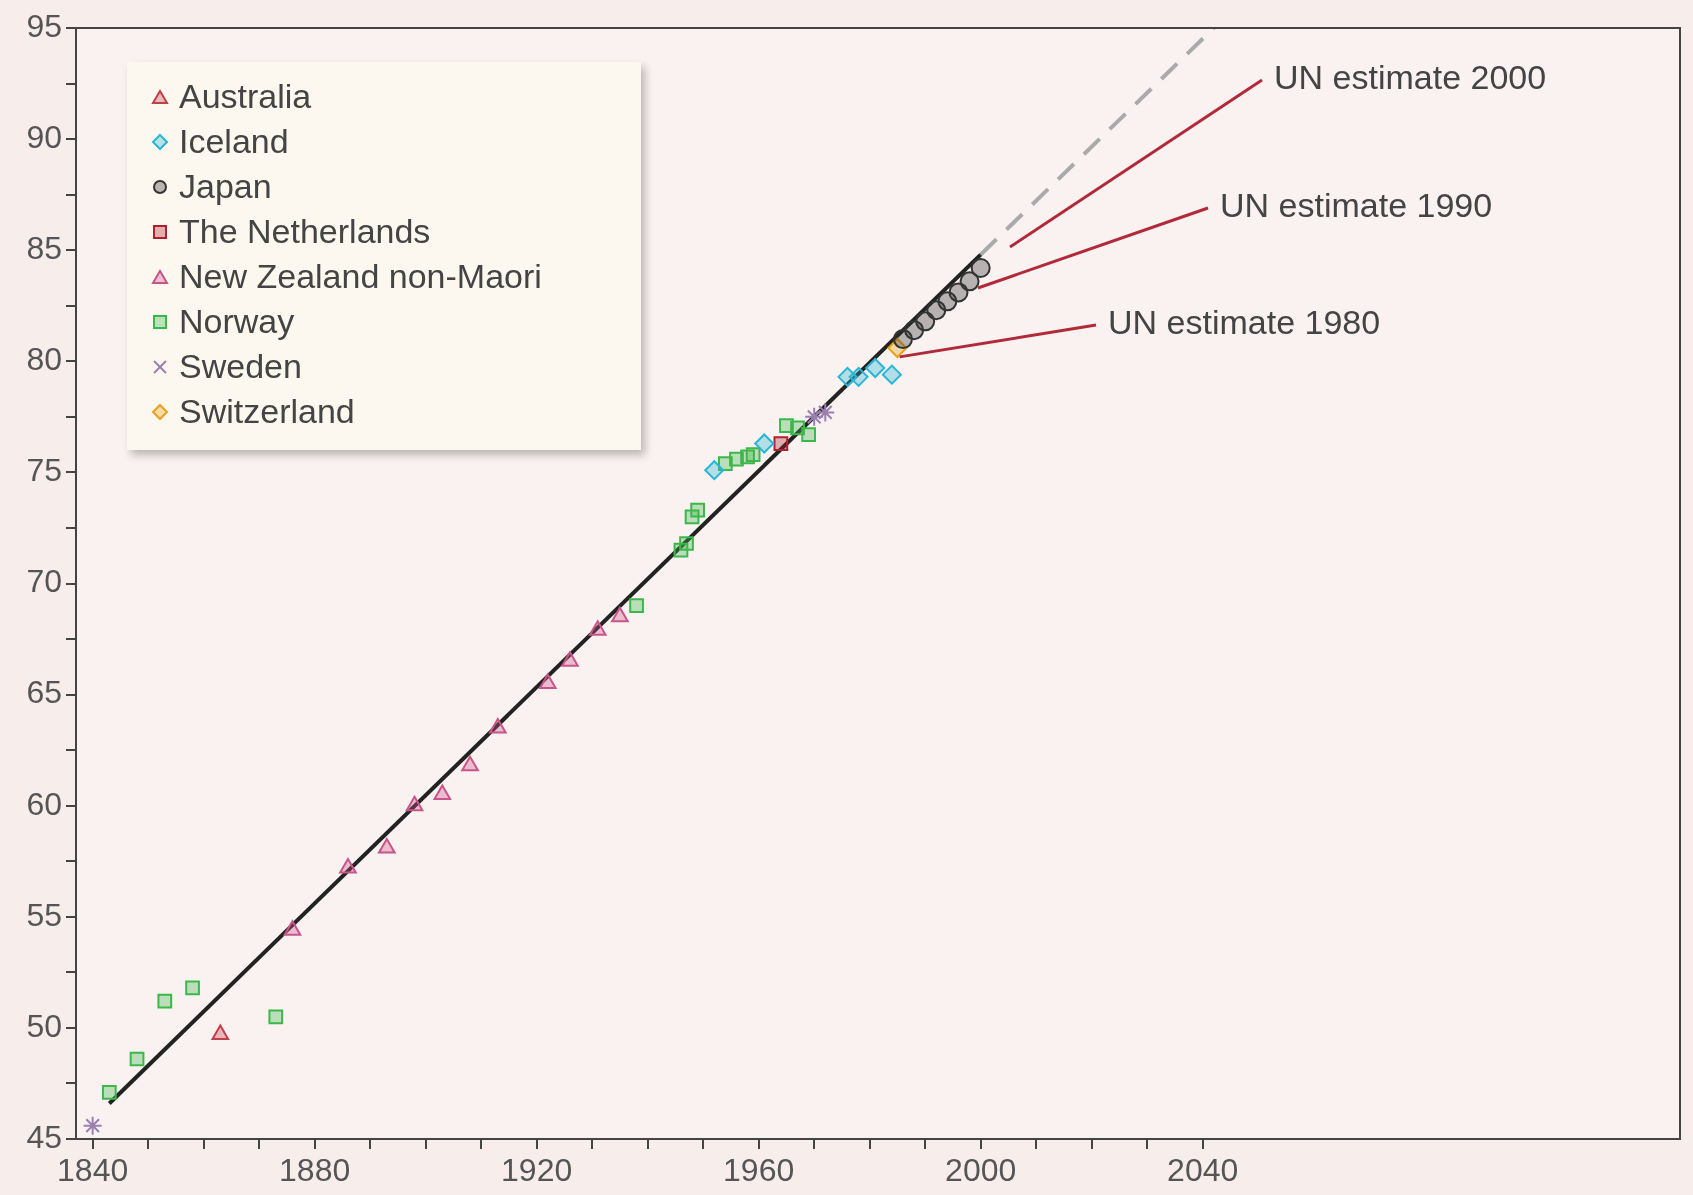 This screenshot has height=1195, width=1693. I want to click on y-tick-label: 70, so click(44, 581).